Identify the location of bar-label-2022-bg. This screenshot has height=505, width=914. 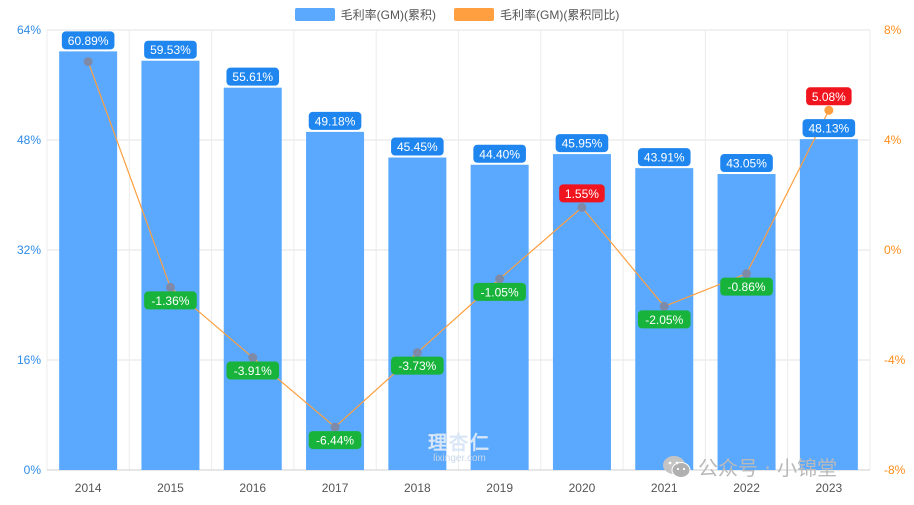
(746, 163).